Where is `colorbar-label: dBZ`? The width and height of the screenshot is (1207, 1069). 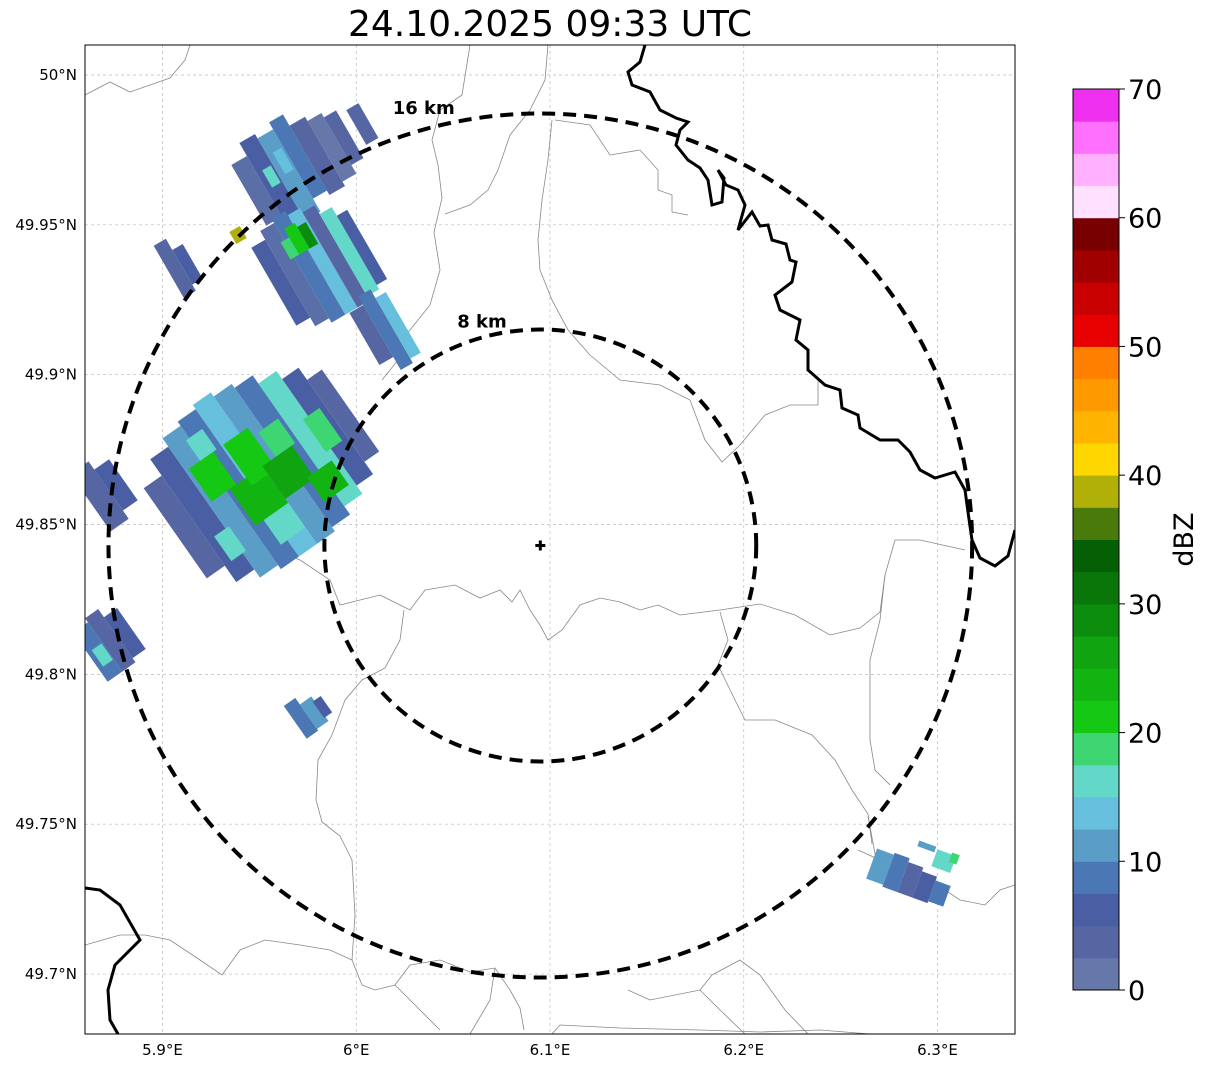
colorbar-label: dBZ is located at coordinates (1184, 539).